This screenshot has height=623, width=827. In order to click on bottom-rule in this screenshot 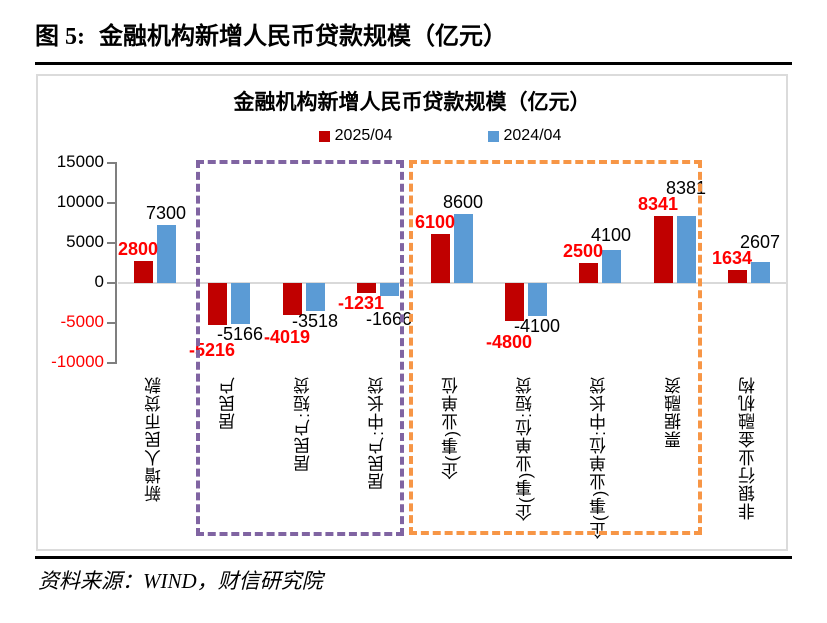, I will do `click(413, 557)`.